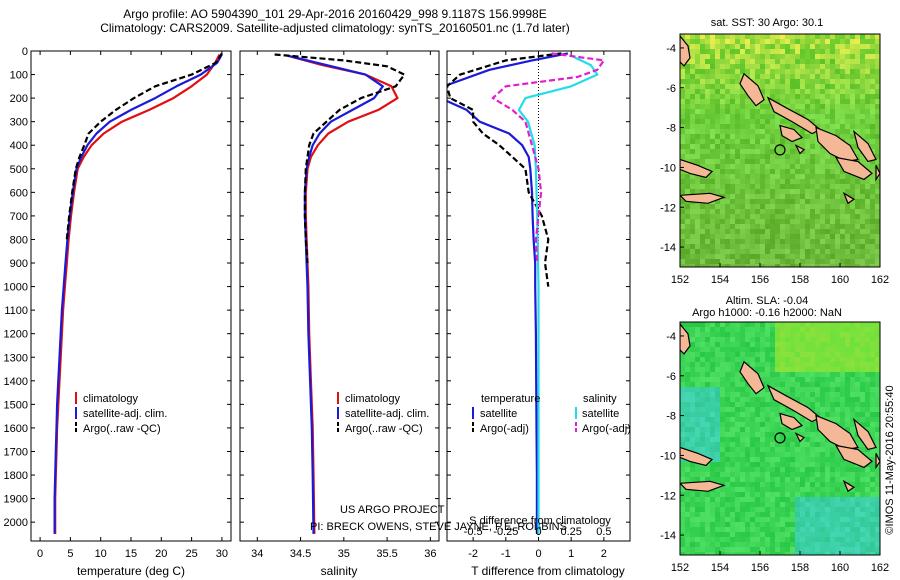  Describe the element at coordinates (571, 554) in the screenshot. I see `x-tick-label: 1` at that location.